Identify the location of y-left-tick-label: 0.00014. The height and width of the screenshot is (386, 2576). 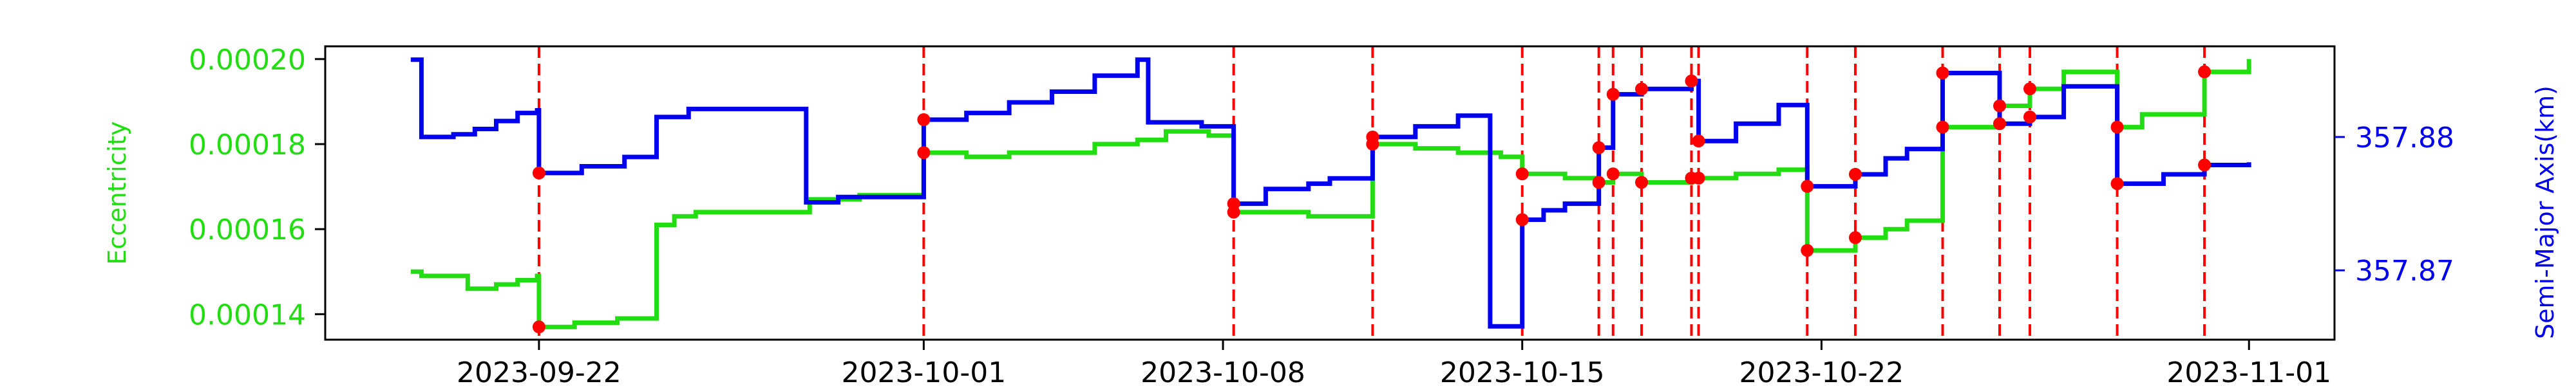
(248, 315).